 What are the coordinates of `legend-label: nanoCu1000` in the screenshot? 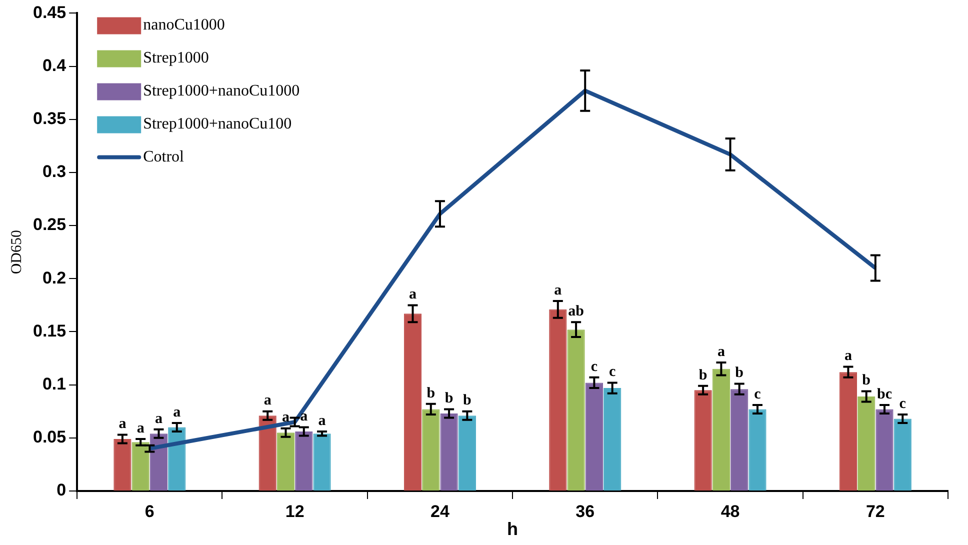 It's located at (184, 25).